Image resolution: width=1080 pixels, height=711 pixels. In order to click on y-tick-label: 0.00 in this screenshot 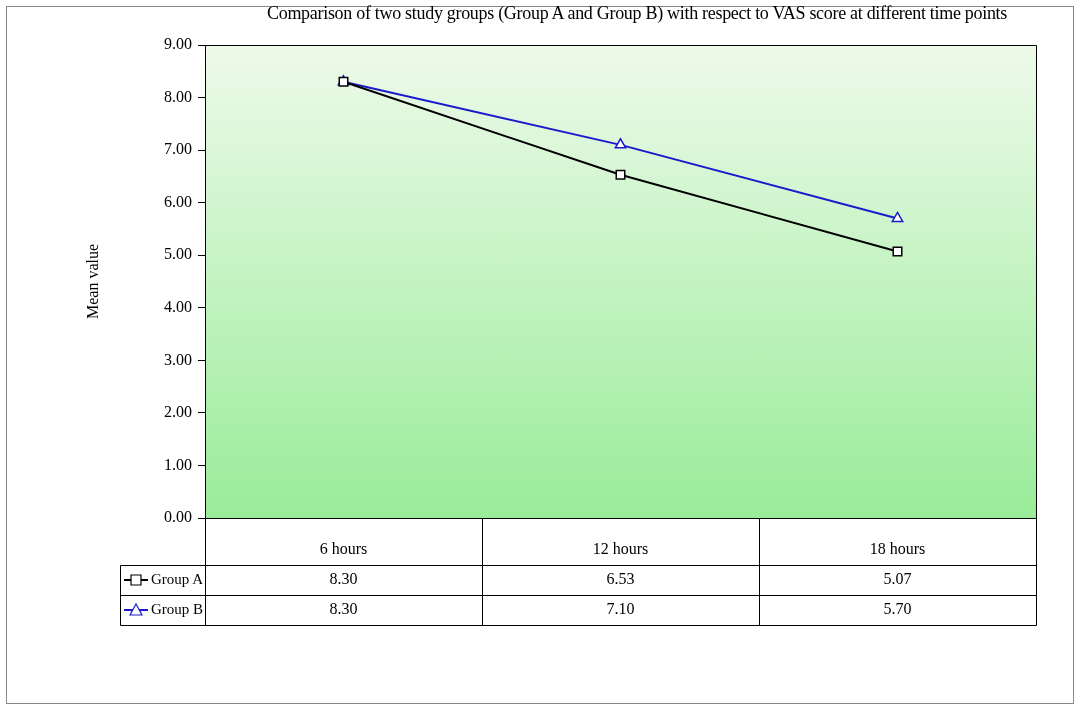, I will do `click(178, 517)`.